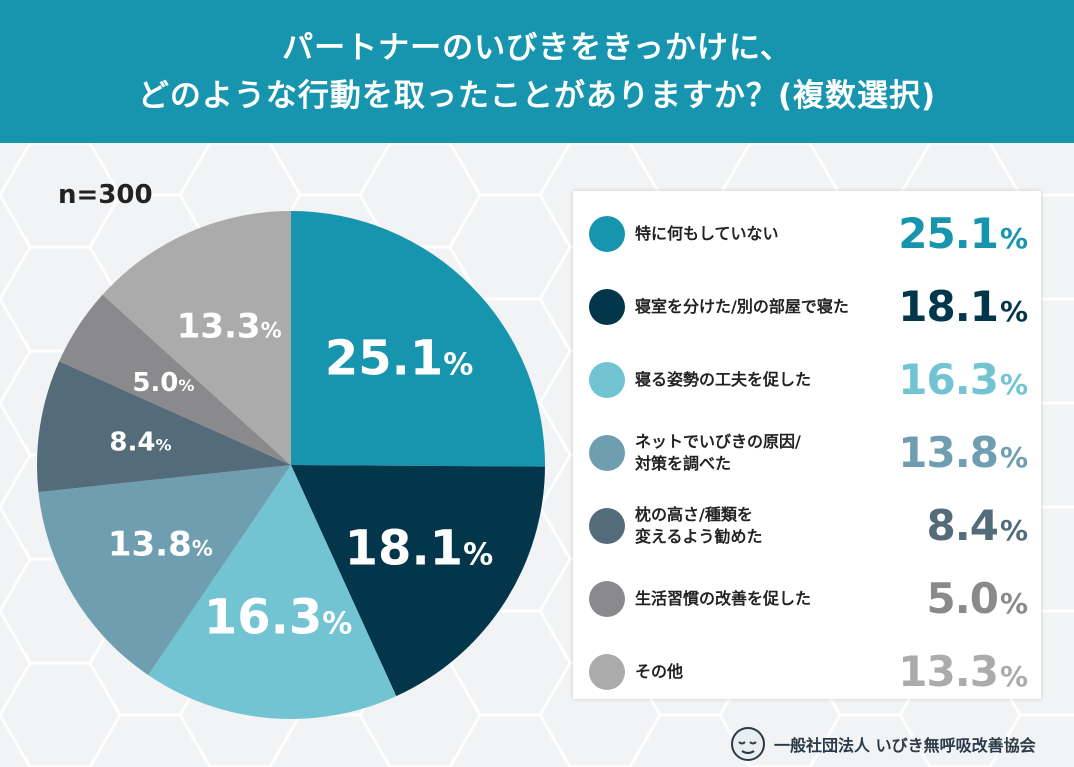 This screenshot has width=1074, height=767. I want to click on legend-item: 寝室を分けた/別の部屋で寝た 18.1%, so click(807, 307).